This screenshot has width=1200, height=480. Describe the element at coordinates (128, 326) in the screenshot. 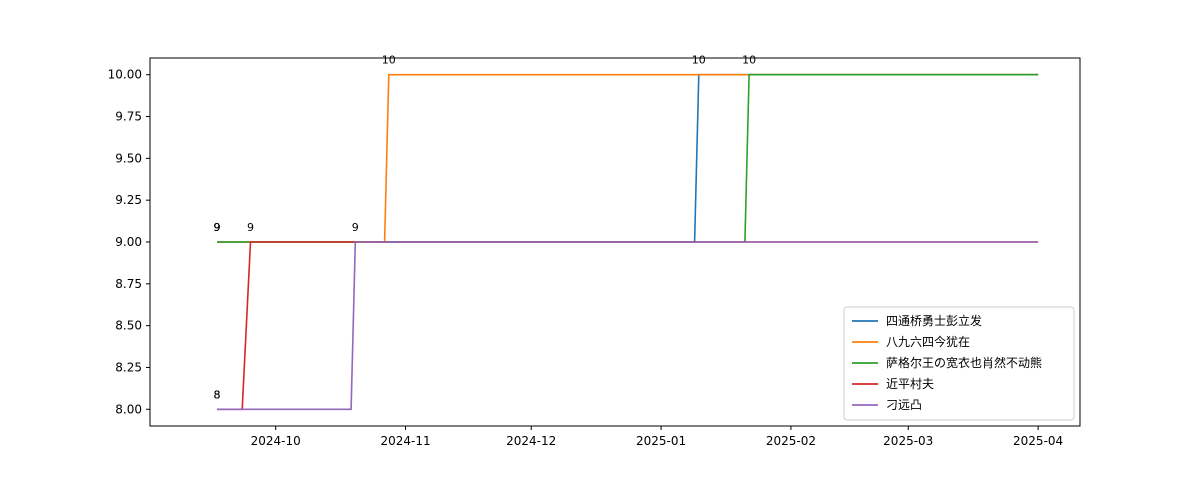

I see `y-tick-label-3: 8.50` at that location.